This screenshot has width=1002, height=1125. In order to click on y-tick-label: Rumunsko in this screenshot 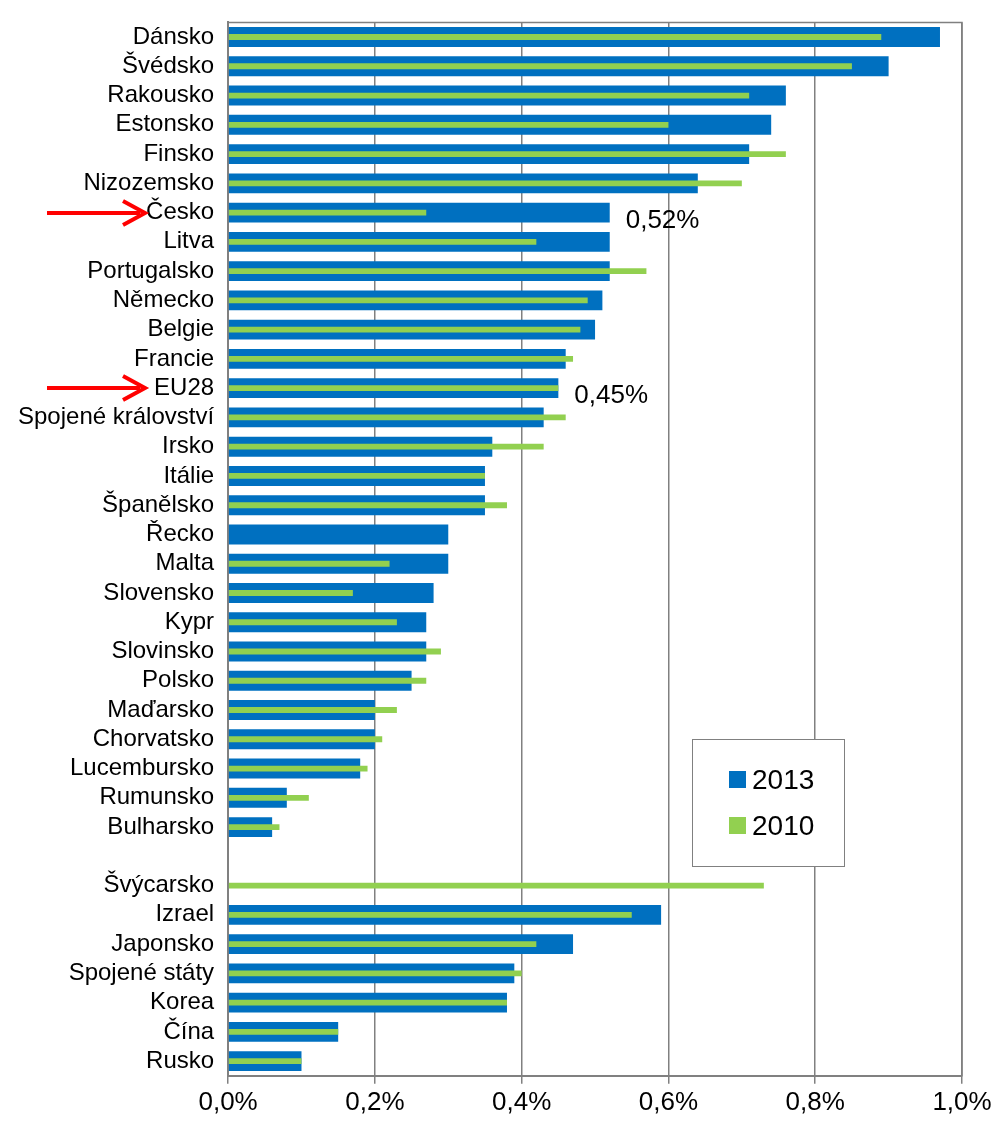, I will do `click(157, 796)`.